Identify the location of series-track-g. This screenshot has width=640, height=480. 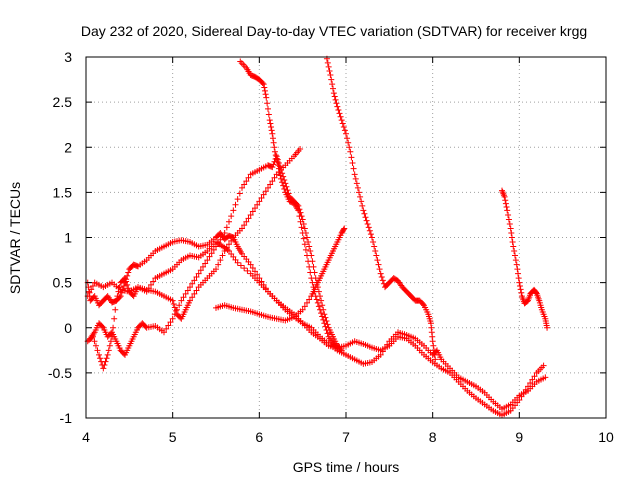
(381, 209).